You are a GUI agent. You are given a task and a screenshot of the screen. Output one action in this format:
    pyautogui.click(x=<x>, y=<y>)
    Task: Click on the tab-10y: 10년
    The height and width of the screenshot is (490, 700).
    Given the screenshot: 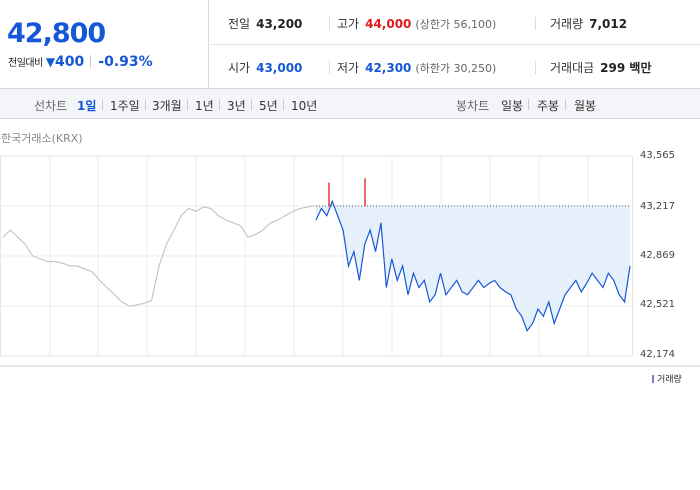 What is the action you would take?
    pyautogui.click(x=304, y=106)
    